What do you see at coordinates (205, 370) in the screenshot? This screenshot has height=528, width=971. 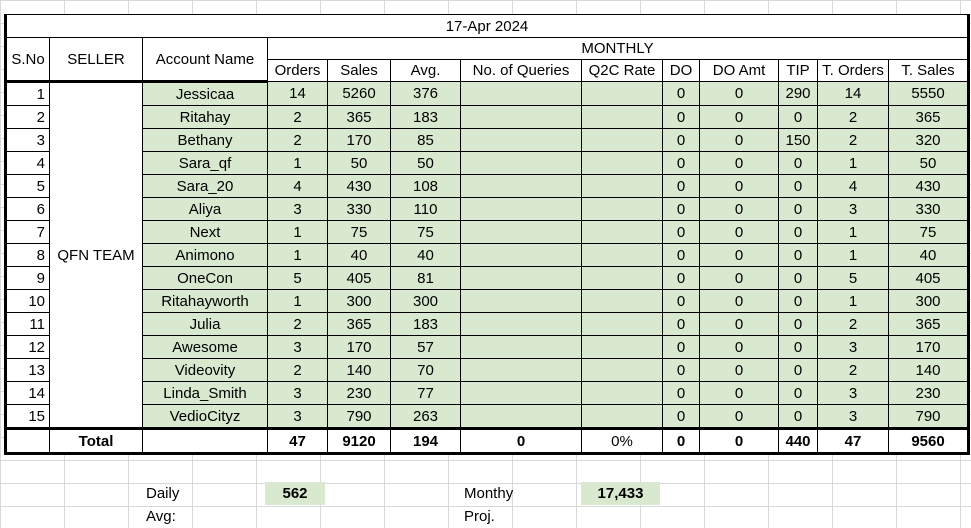 I see `row-account-name: Videovity` at bounding box center [205, 370].